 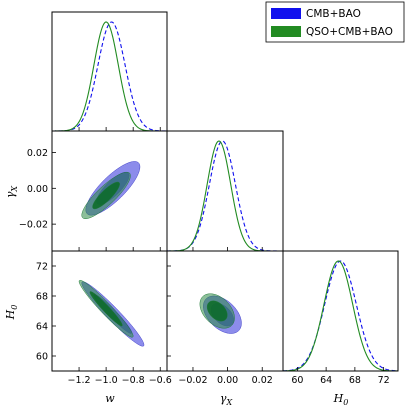 I want to click on marginal-gx-frame, so click(x=225, y=191).